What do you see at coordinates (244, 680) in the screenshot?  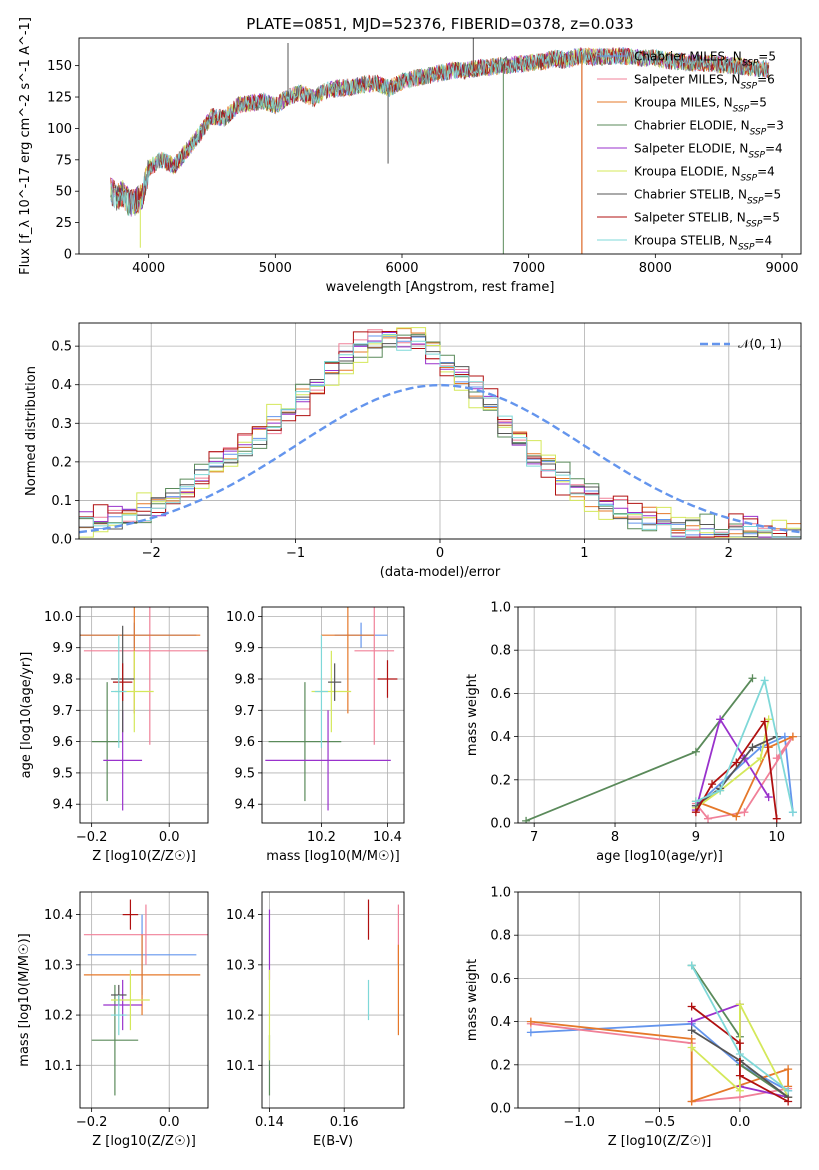 I see `y-tick-label: 9.8` at bounding box center [244, 680].